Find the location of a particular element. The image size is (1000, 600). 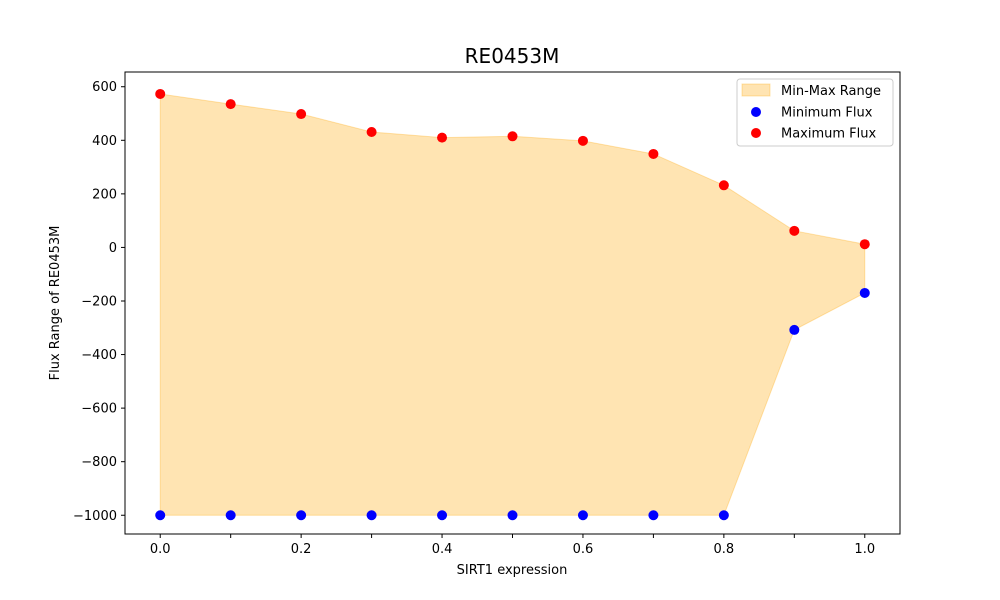

y-tick-label: 400 is located at coordinates (104, 141).